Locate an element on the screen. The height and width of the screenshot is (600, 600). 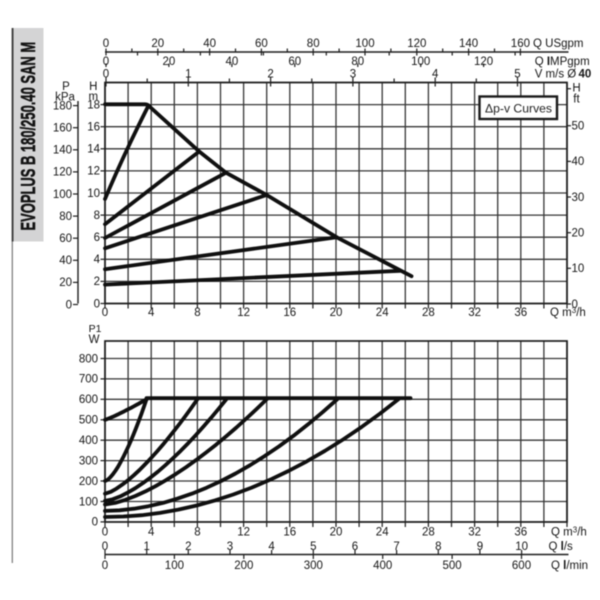
svg-text: EVOPLUS B 180/250.40 SAN M is located at coordinates (28, 136).